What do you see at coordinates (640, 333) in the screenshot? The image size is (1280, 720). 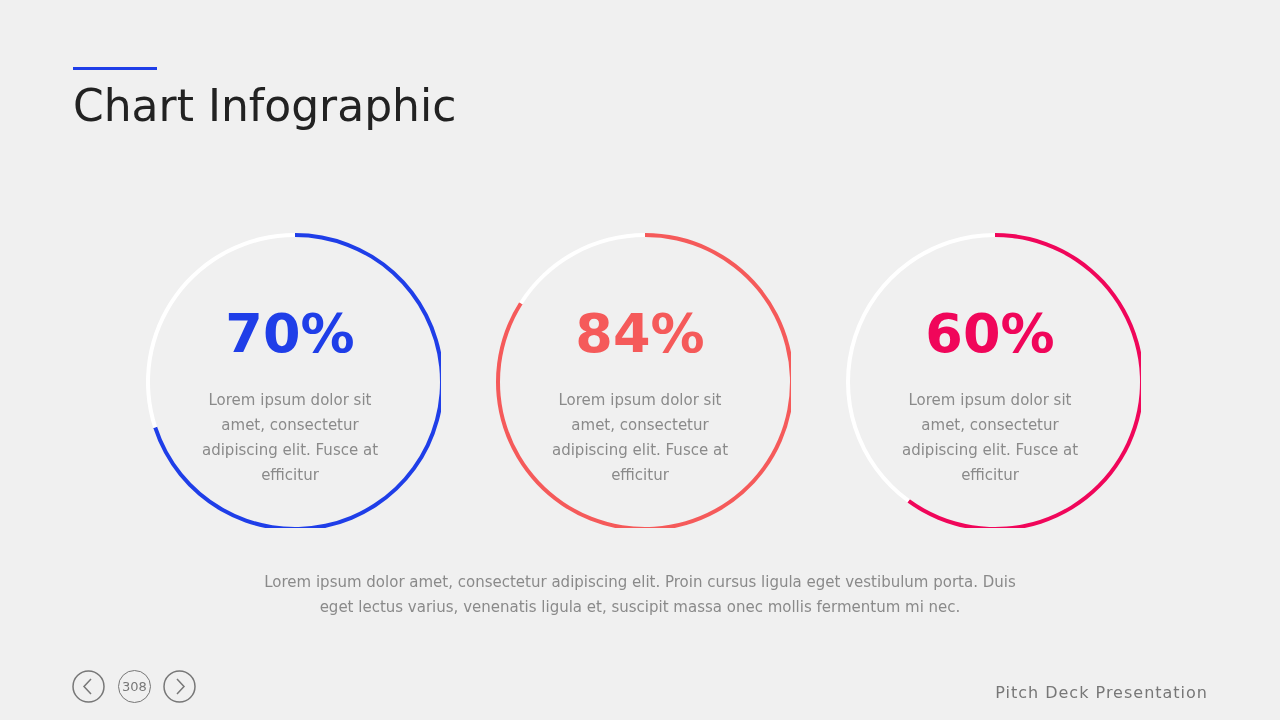 I see `data-label: 84%` at bounding box center [640, 333].